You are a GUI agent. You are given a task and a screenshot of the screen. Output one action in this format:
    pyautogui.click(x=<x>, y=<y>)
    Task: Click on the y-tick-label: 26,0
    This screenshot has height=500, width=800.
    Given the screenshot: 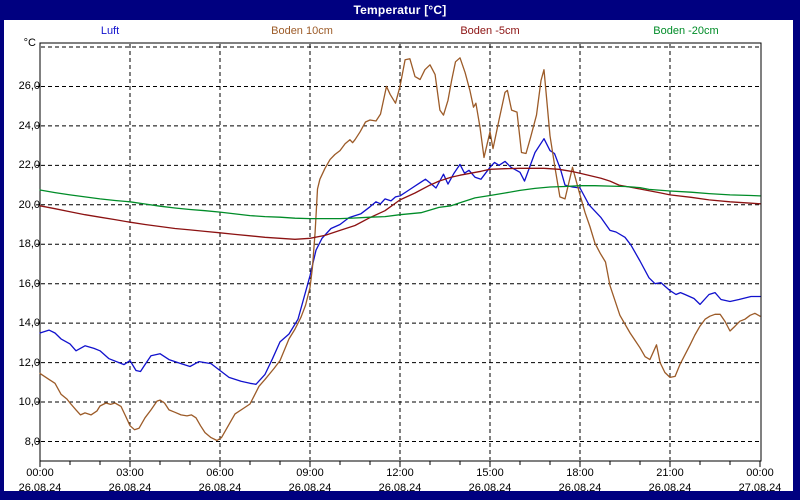 What is the action you would take?
    pyautogui.click(x=29, y=86)
    